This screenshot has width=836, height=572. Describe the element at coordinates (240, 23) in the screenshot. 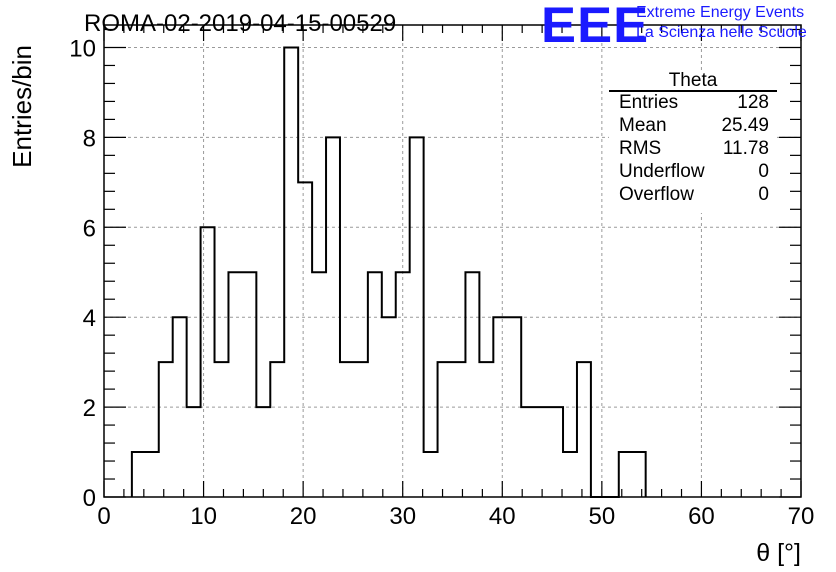

I see `chart-title: ROMA-02-2019-04-15-00529` at that location.